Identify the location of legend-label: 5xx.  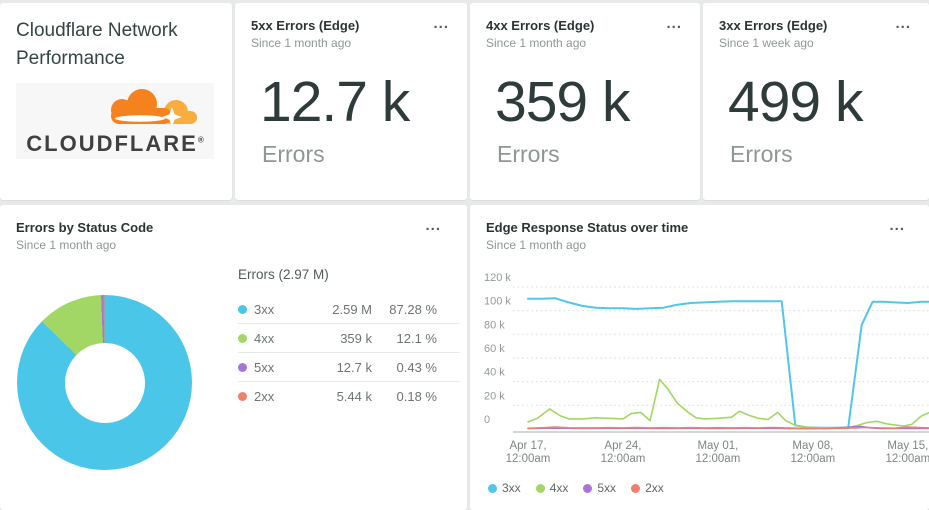
(607, 488).